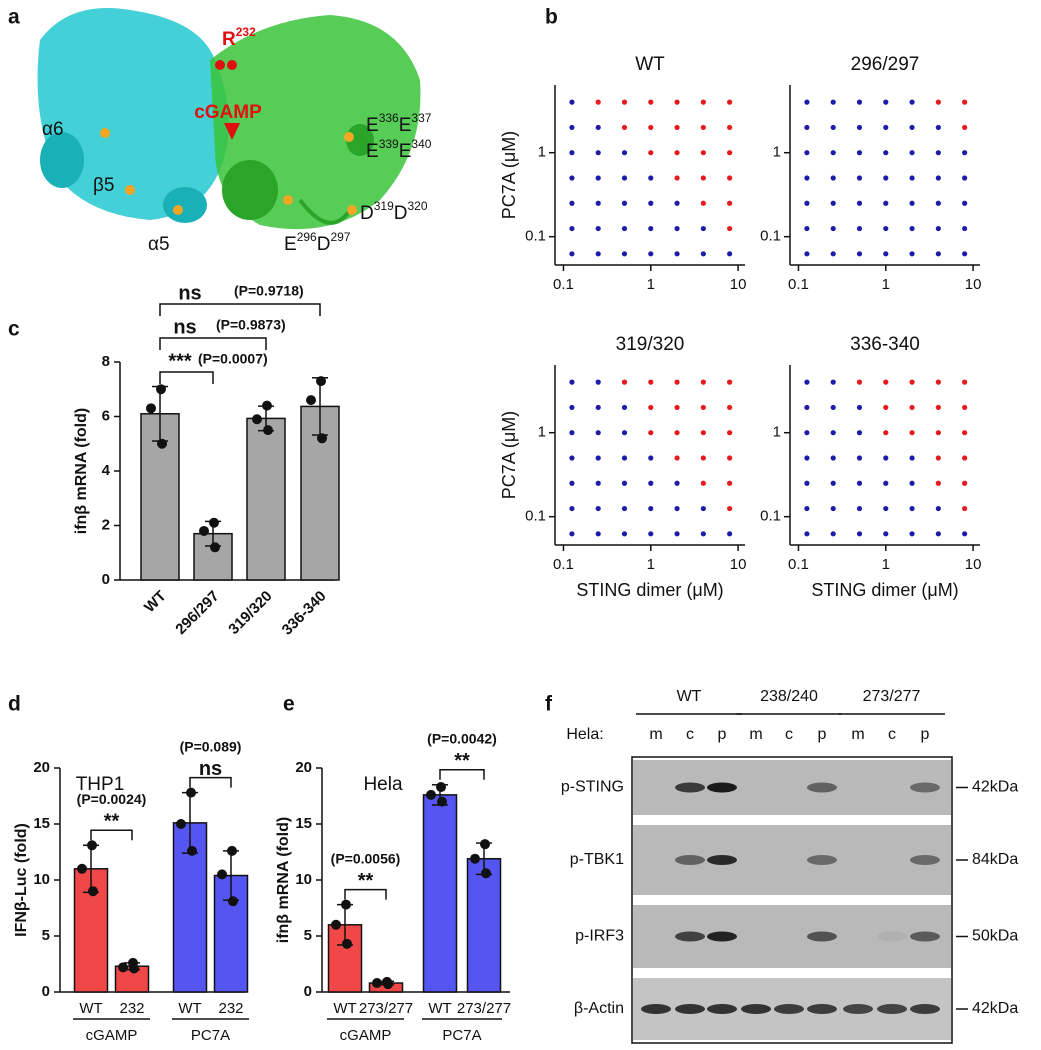  What do you see at coordinates (366, 858) in the screenshot?
I see `p-value: (P=0.0056)` at bounding box center [366, 858].